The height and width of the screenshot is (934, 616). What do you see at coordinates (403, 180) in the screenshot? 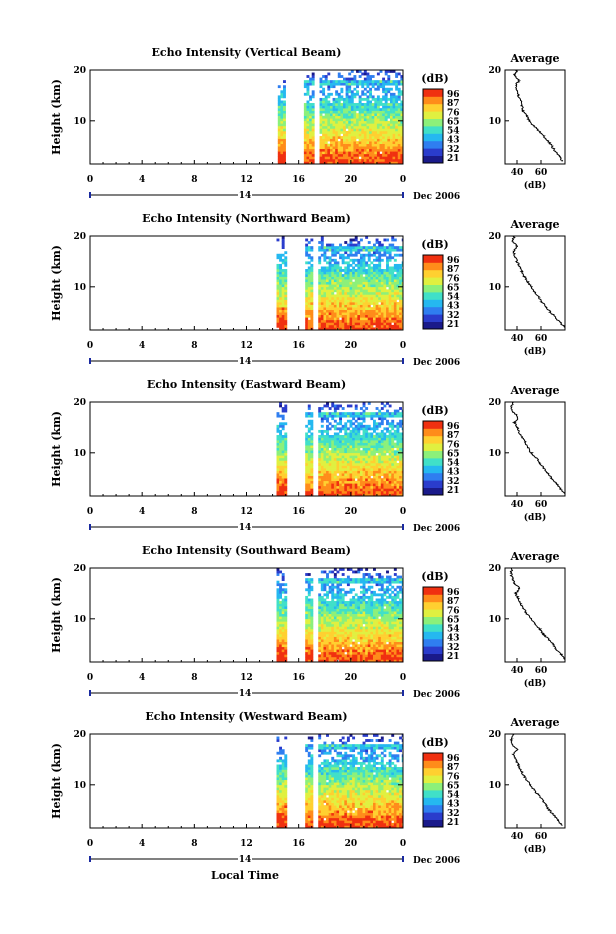
I see `x-tick-label: 0` at bounding box center [403, 180].